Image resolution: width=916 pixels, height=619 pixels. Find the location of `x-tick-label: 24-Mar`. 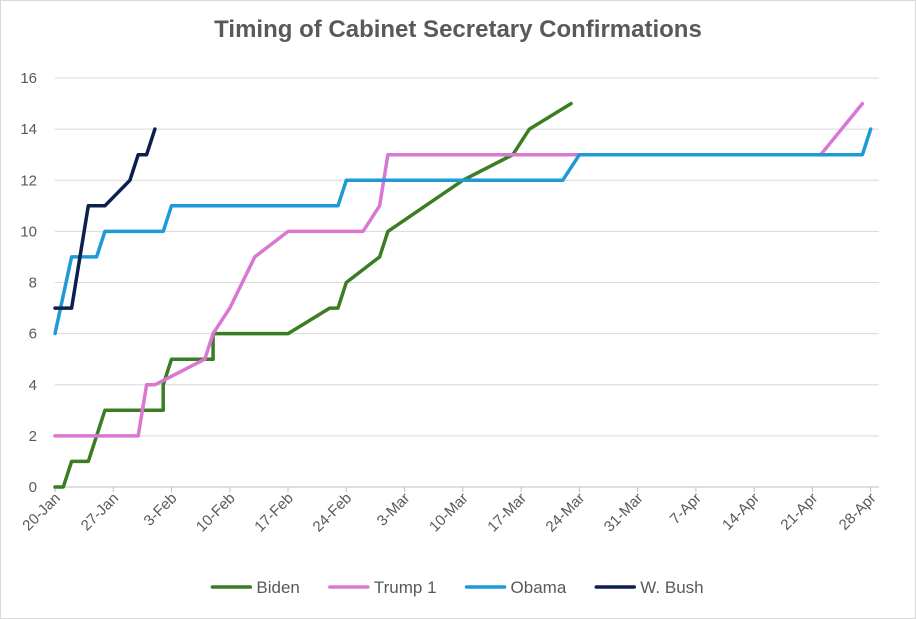

x-tick-label: 24-Mar is located at coordinates (566, 513).